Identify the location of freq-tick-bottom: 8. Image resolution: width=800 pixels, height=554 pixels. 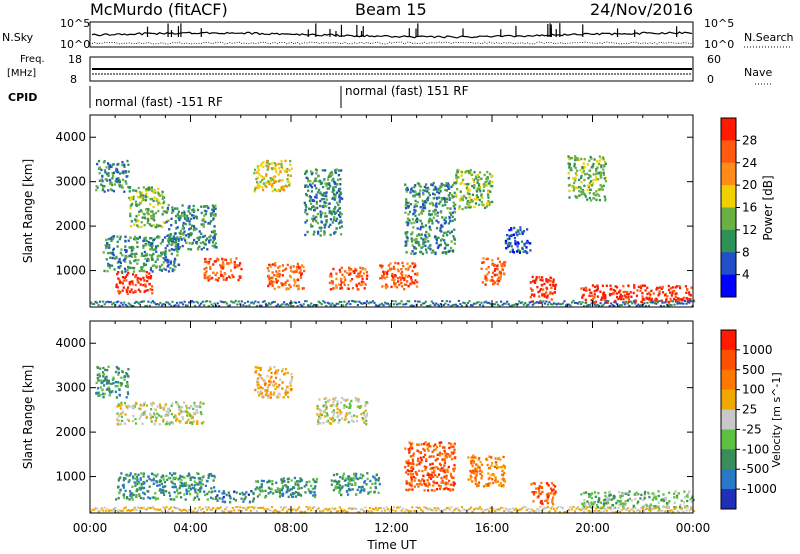
(73, 79).